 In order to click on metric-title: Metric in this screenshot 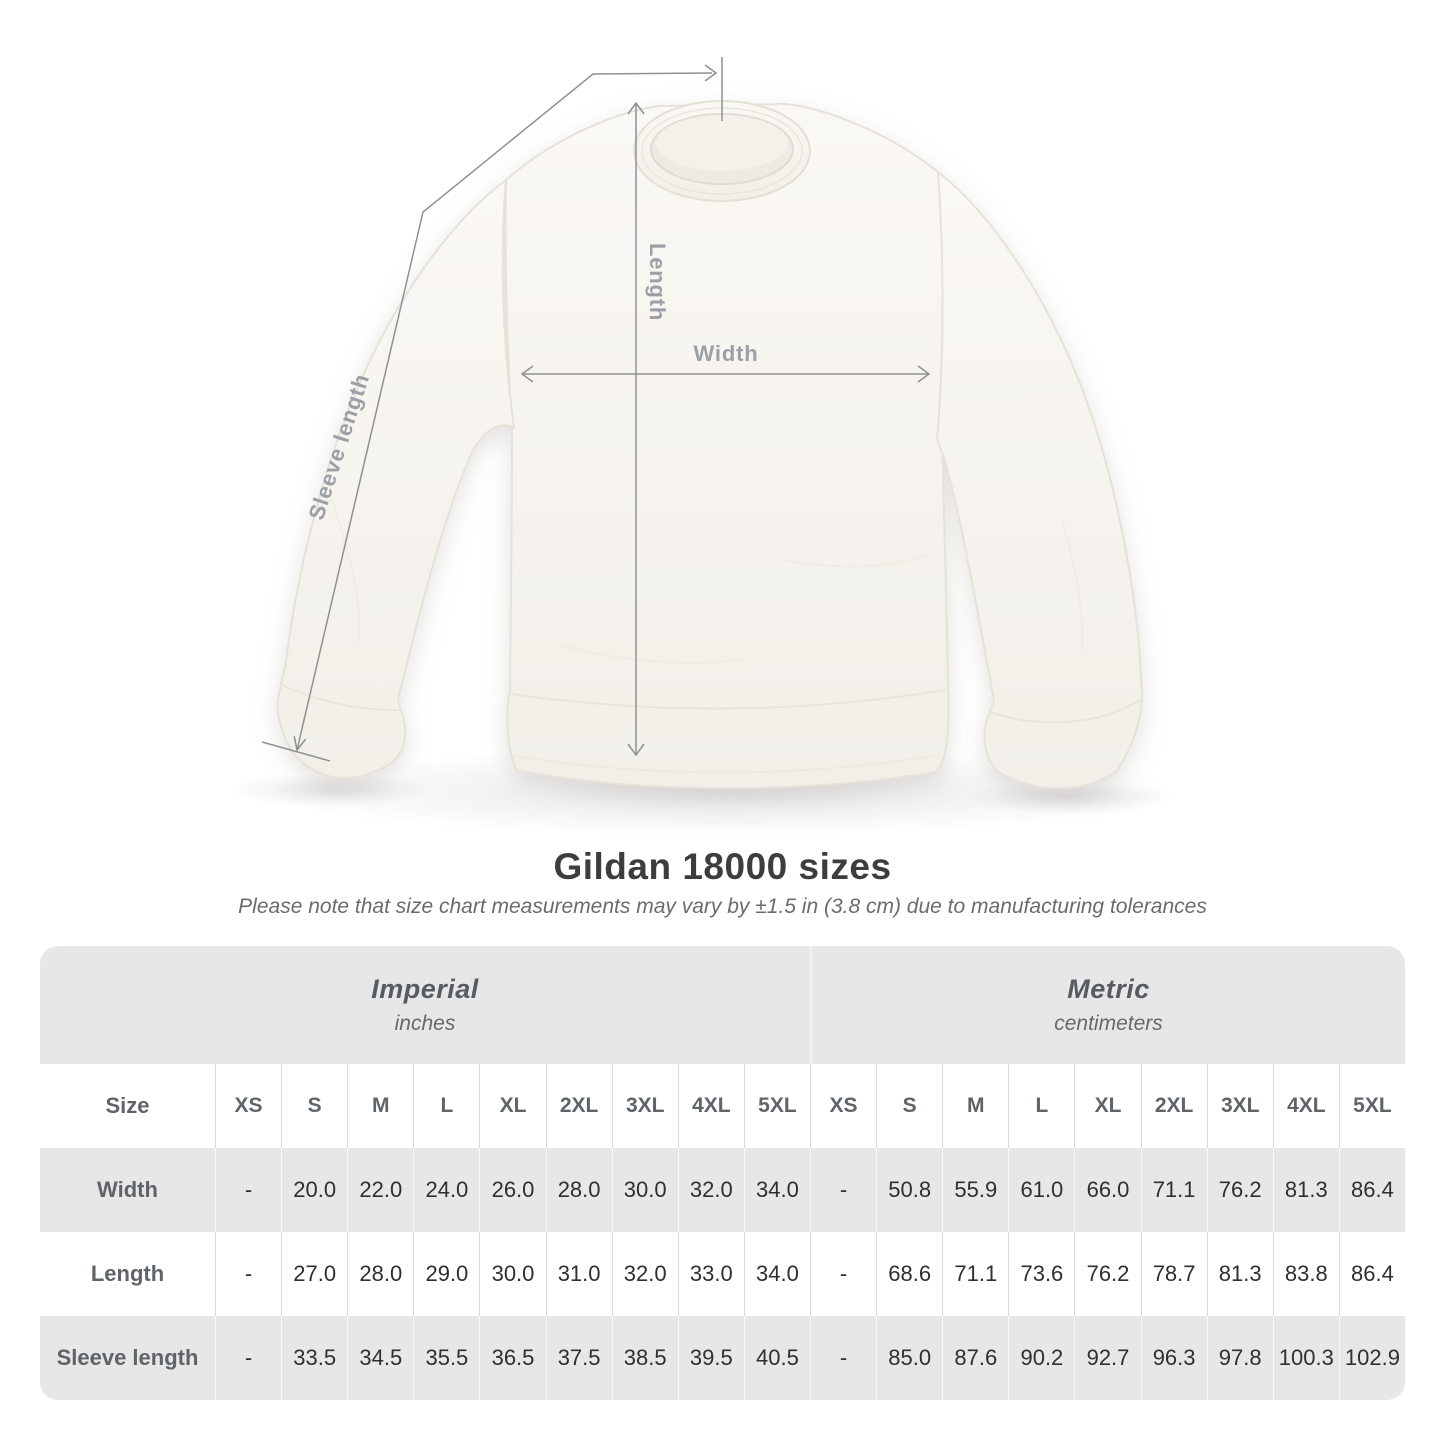, I will do `click(1108, 989)`.